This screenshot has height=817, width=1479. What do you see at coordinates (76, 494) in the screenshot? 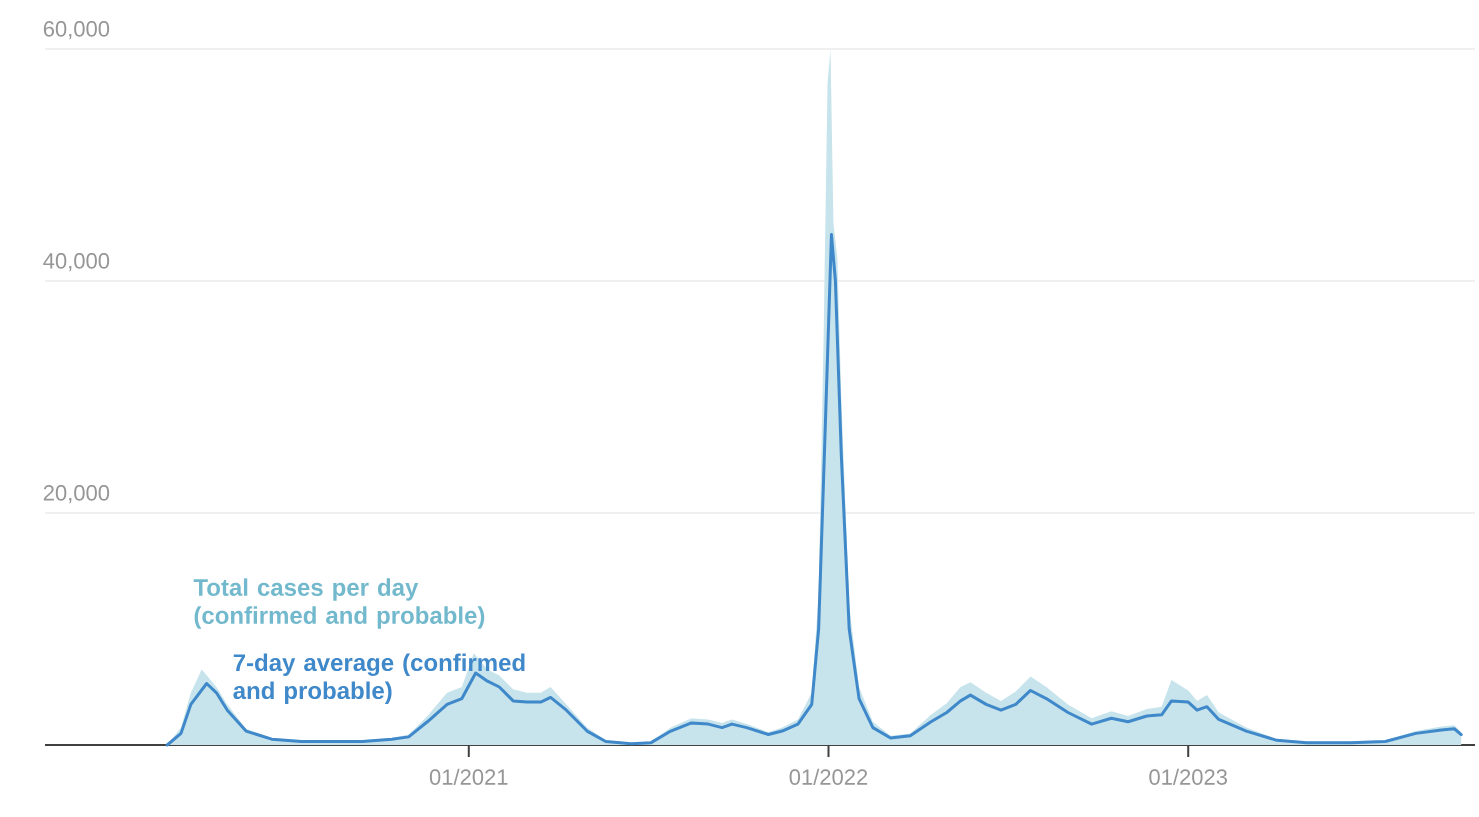
I see `y-tick-label: 20,000` at bounding box center [76, 494].